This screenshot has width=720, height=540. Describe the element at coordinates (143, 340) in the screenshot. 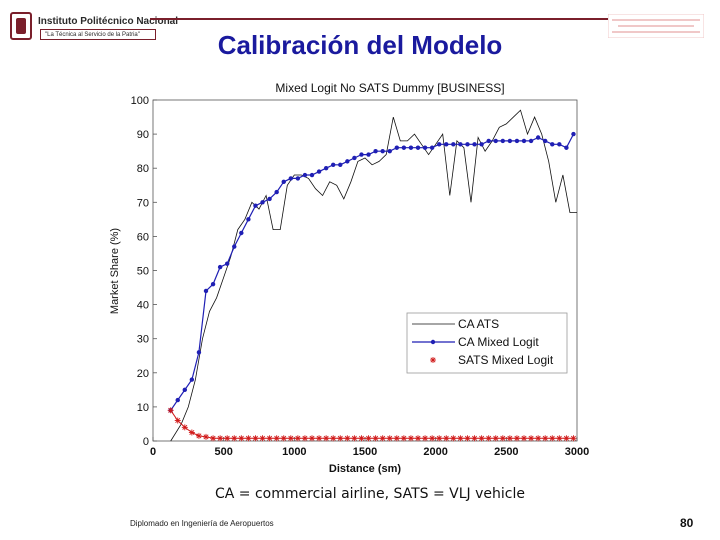

I see `y-tick-label: 30` at that location.